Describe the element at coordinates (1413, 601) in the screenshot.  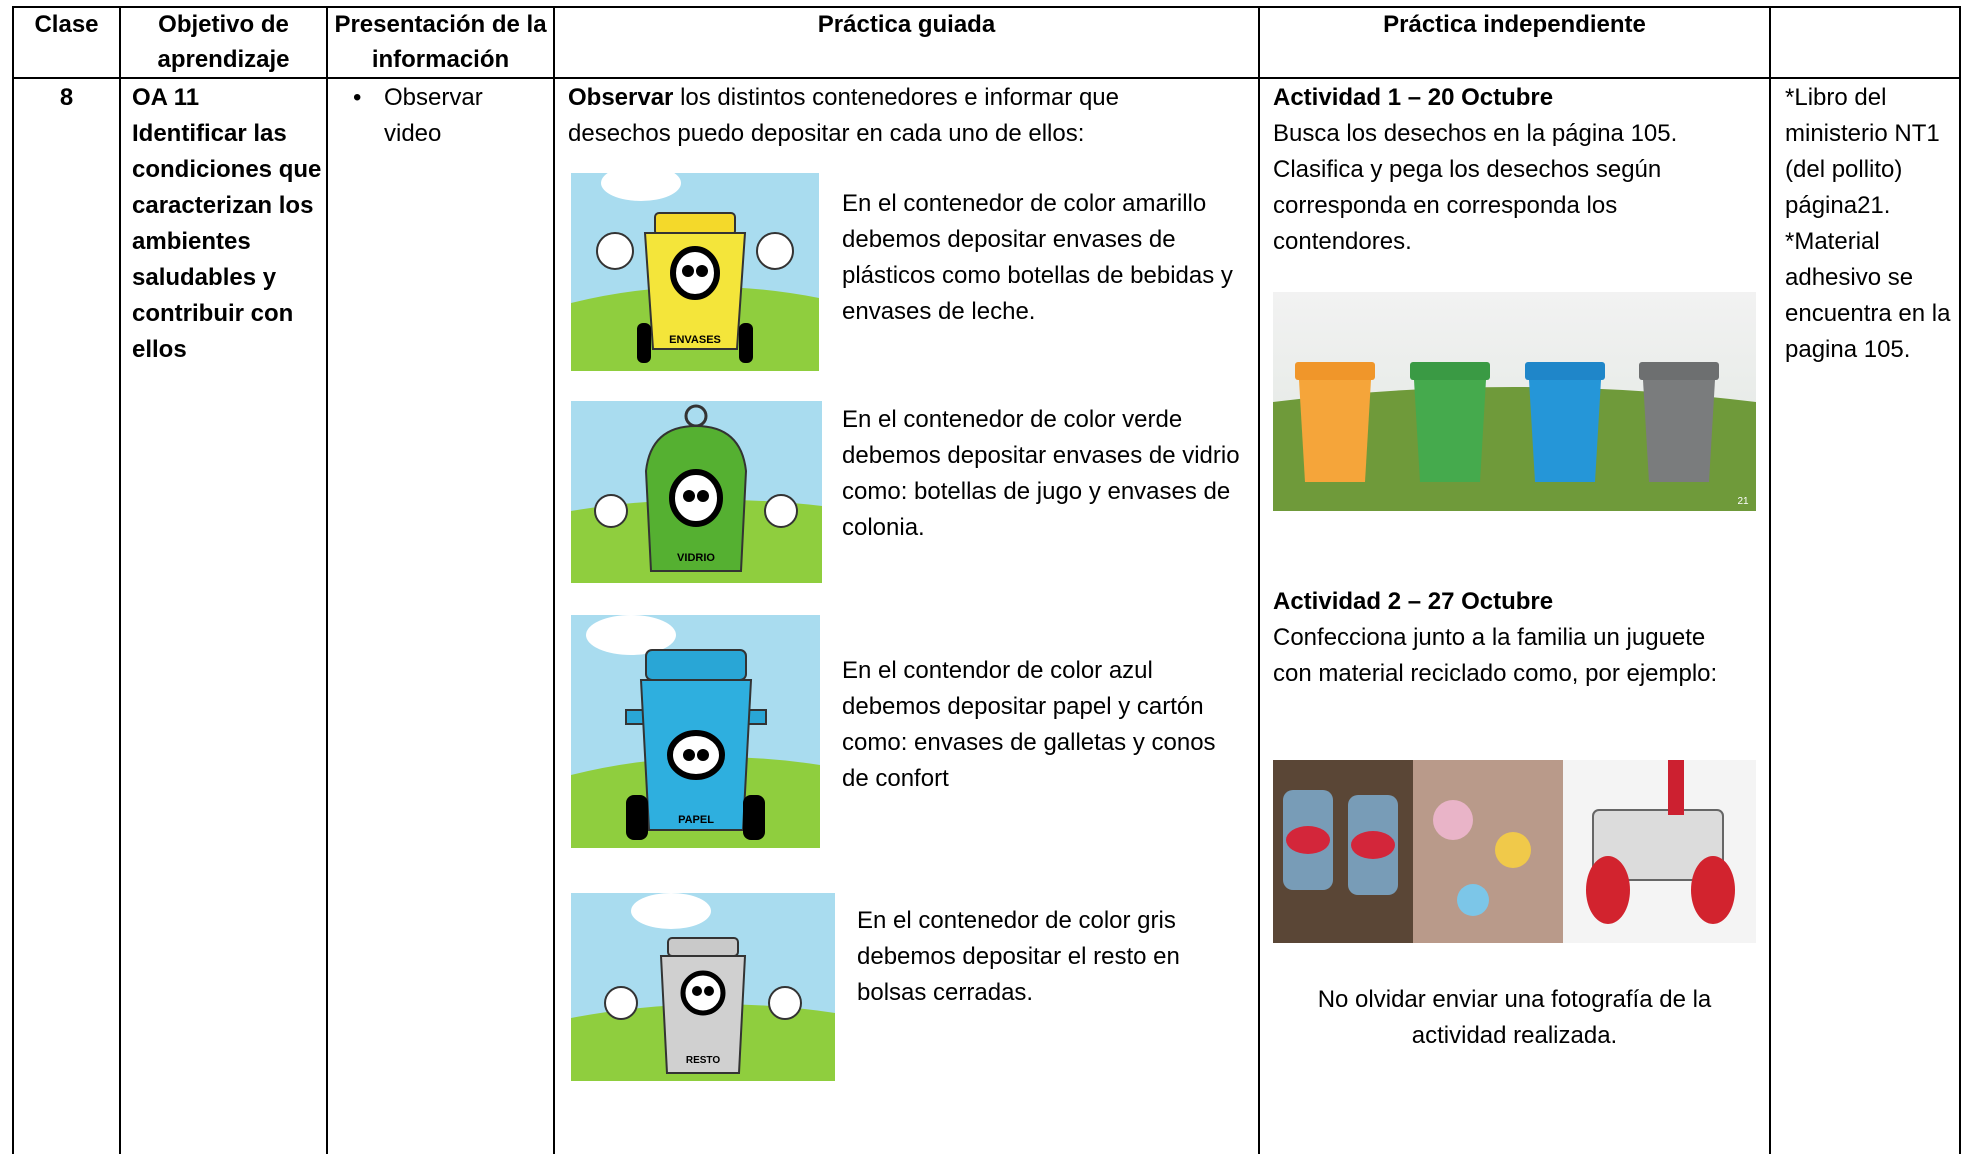
I see `activity-title: Actividad 2 – 27 Octubre` at that location.